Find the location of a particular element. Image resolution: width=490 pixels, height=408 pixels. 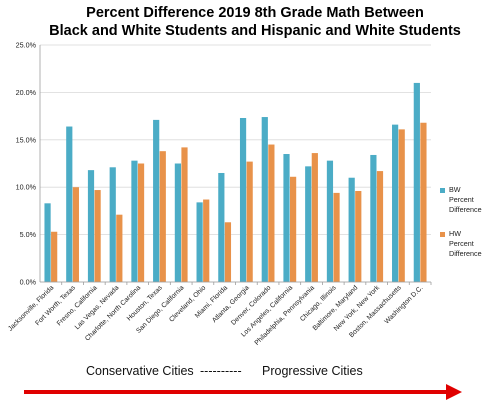

footer-left-label: Conservative Cities is located at coordinates (140, 371).